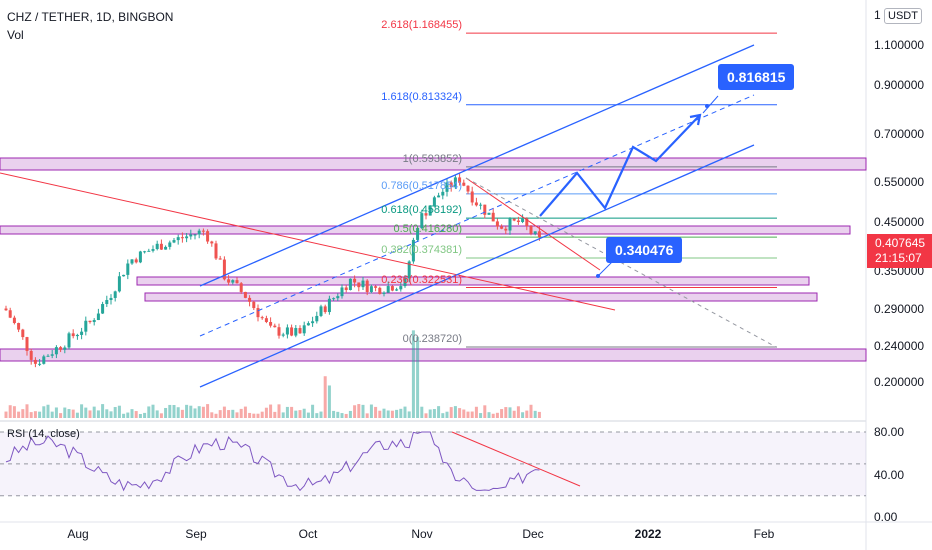  What do you see at coordinates (533, 224) in the screenshot?
I see `short-downtrend-line` at bounding box center [533, 224].